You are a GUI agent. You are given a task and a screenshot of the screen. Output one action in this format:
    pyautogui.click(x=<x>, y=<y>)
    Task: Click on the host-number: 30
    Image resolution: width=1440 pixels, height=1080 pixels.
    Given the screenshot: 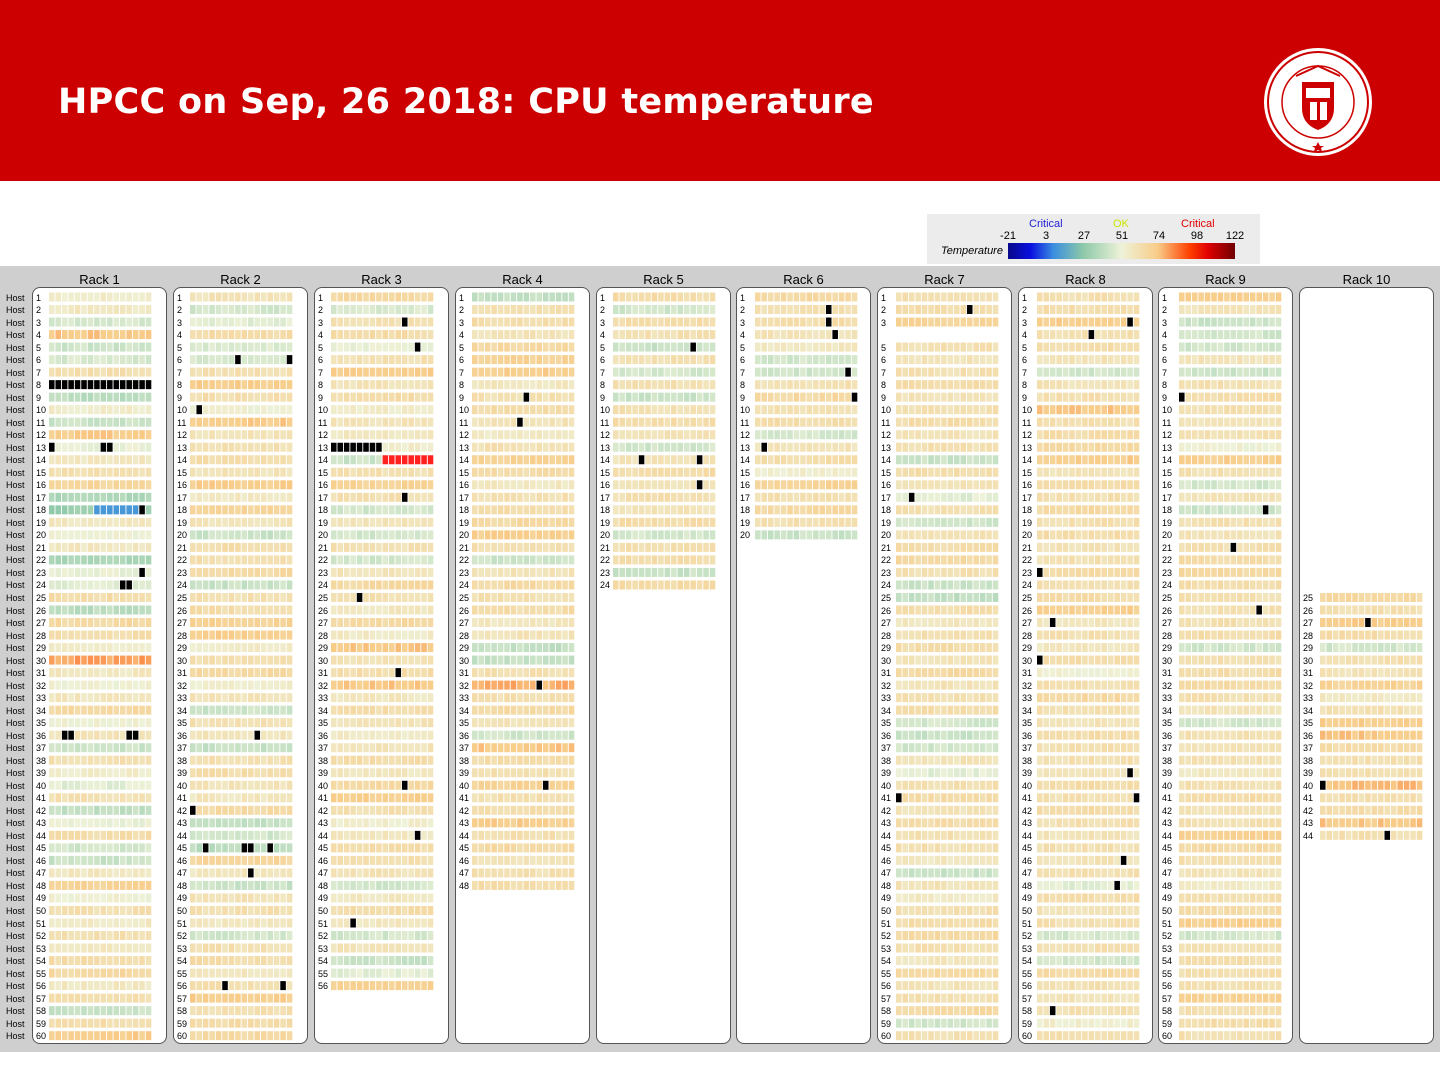 What is the action you would take?
    pyautogui.click(x=464, y=660)
    